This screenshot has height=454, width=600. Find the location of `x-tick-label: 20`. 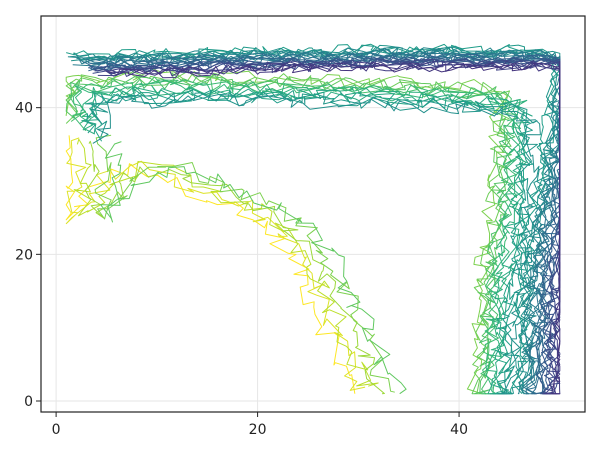

x-tick-label: 20 is located at coordinates (258, 430).